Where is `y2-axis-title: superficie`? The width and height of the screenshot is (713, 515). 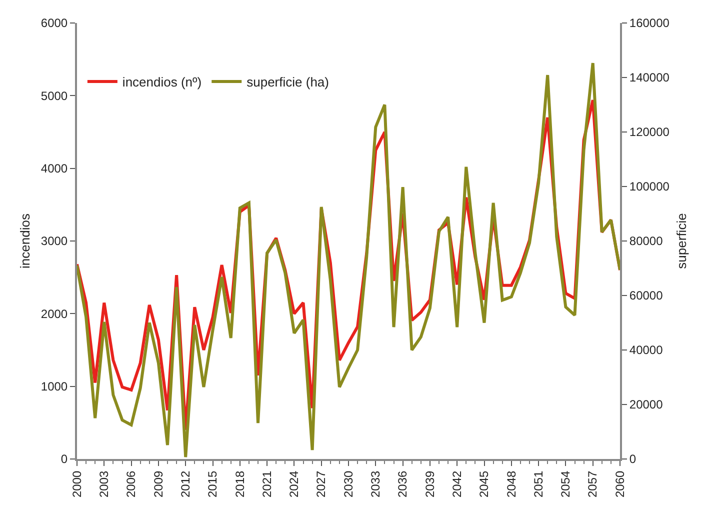
y2-axis-title: superficie is located at coordinates (681, 241).